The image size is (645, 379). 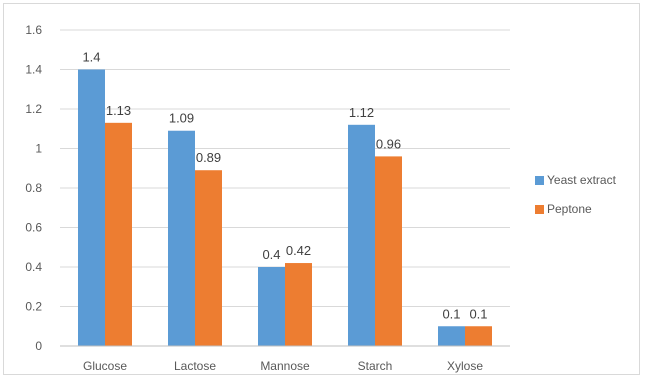 I want to click on data-label: 0.96, so click(x=388, y=143).